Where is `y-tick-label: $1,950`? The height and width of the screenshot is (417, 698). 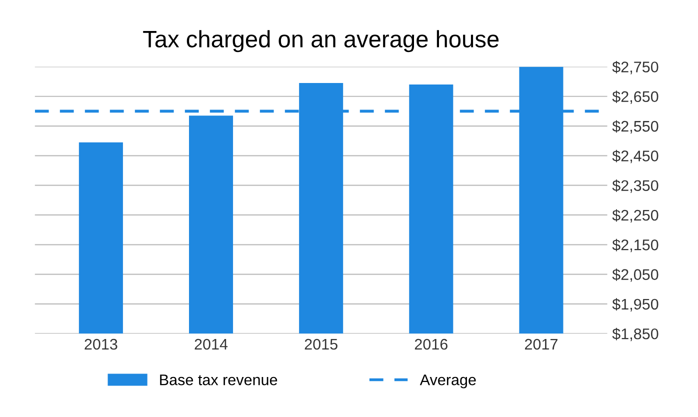 y-tick-label: $1,950 is located at coordinates (635, 305).